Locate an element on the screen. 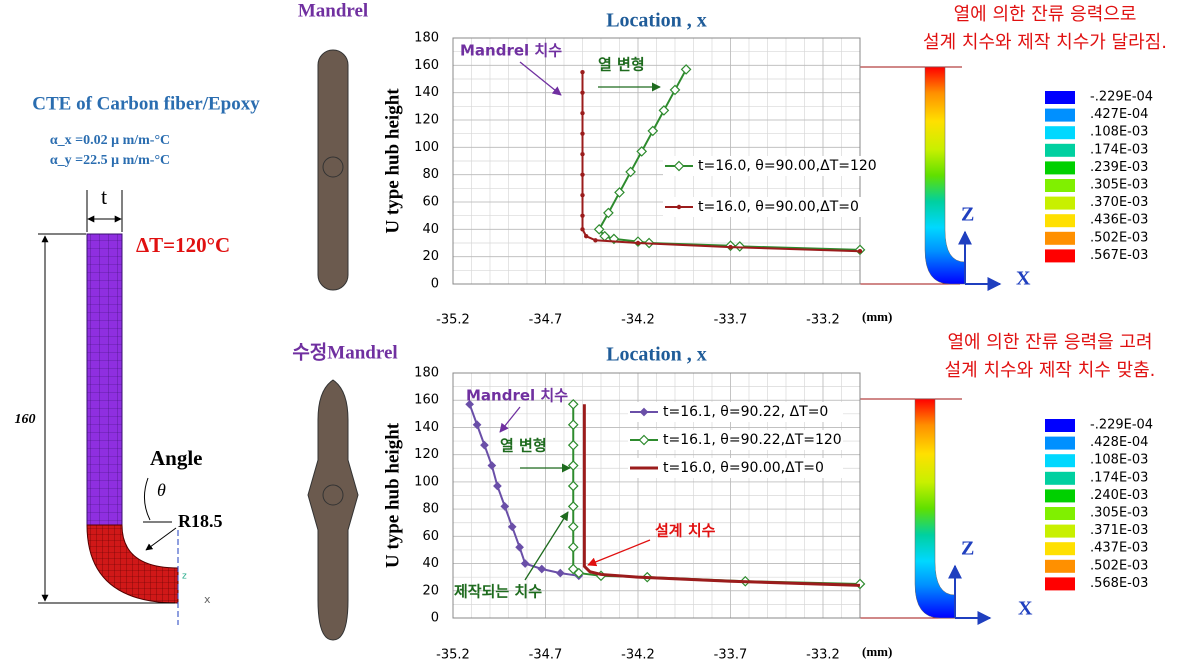 The image size is (1204, 667). y-axis-label: U type hub height is located at coordinates (392, 495).